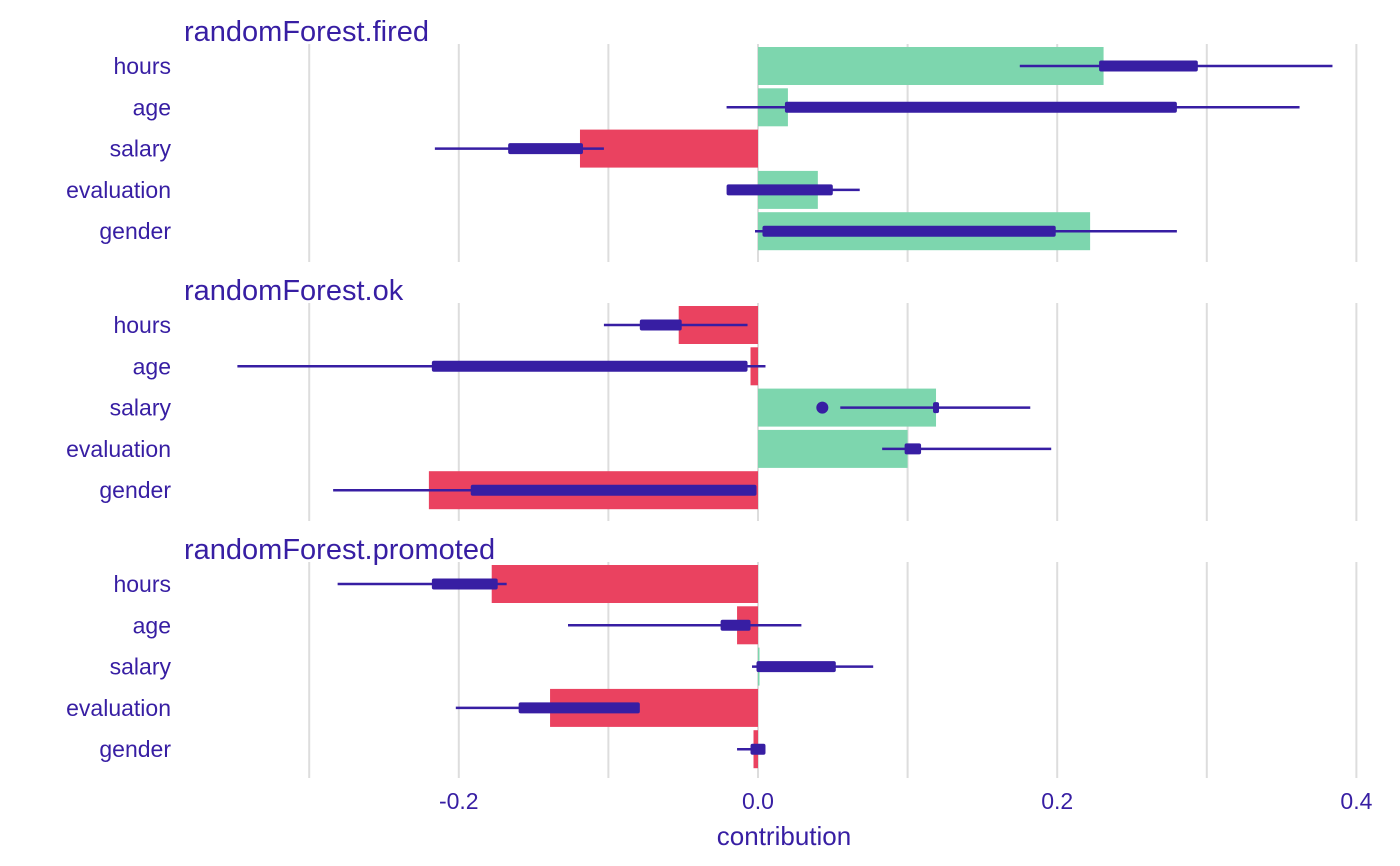 This screenshot has height=866, width=1400. Describe the element at coordinates (624, 584) in the screenshot. I see `contribution-bar-hours` at that location.